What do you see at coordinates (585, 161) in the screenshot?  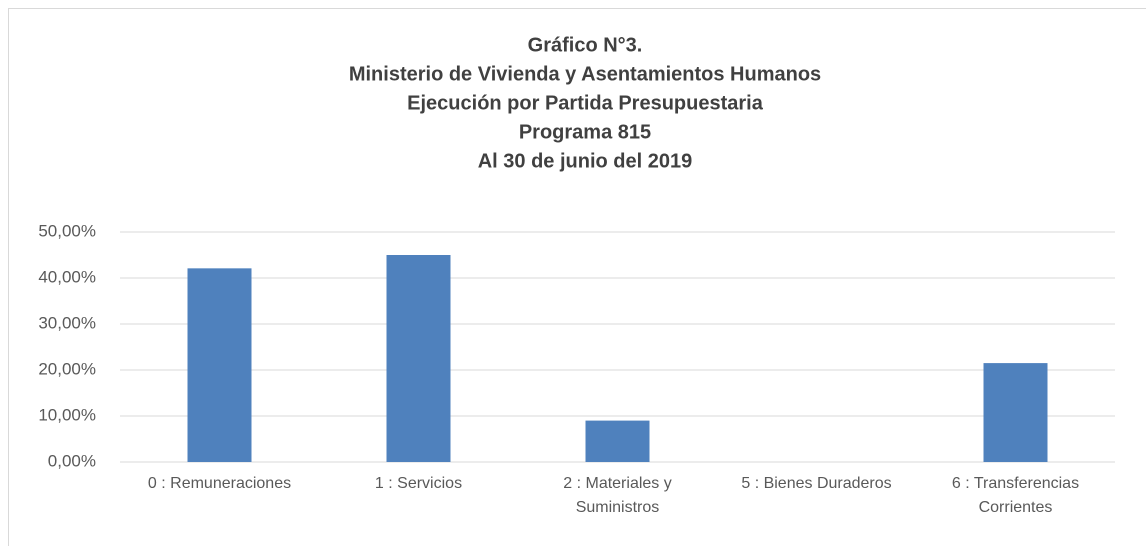 I see `chart-title: Al 30 de junio del 2019` at bounding box center [585, 161].